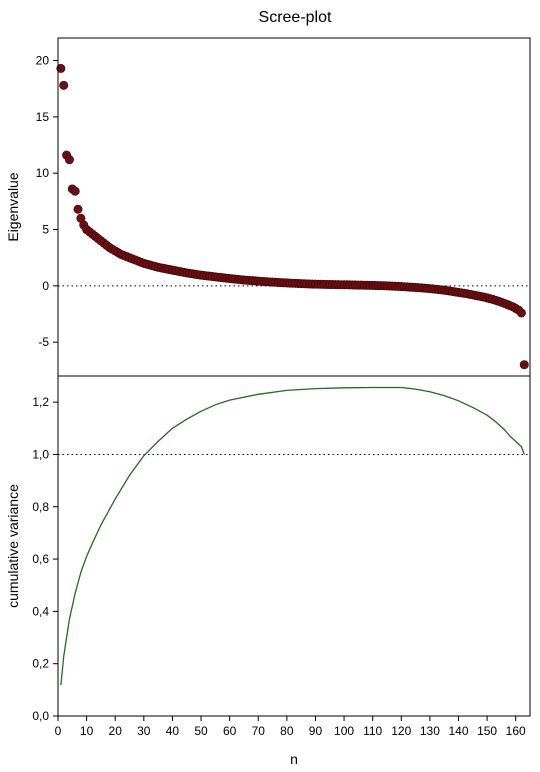  I want to click on n-x-tick-label: 40, so click(173, 731).